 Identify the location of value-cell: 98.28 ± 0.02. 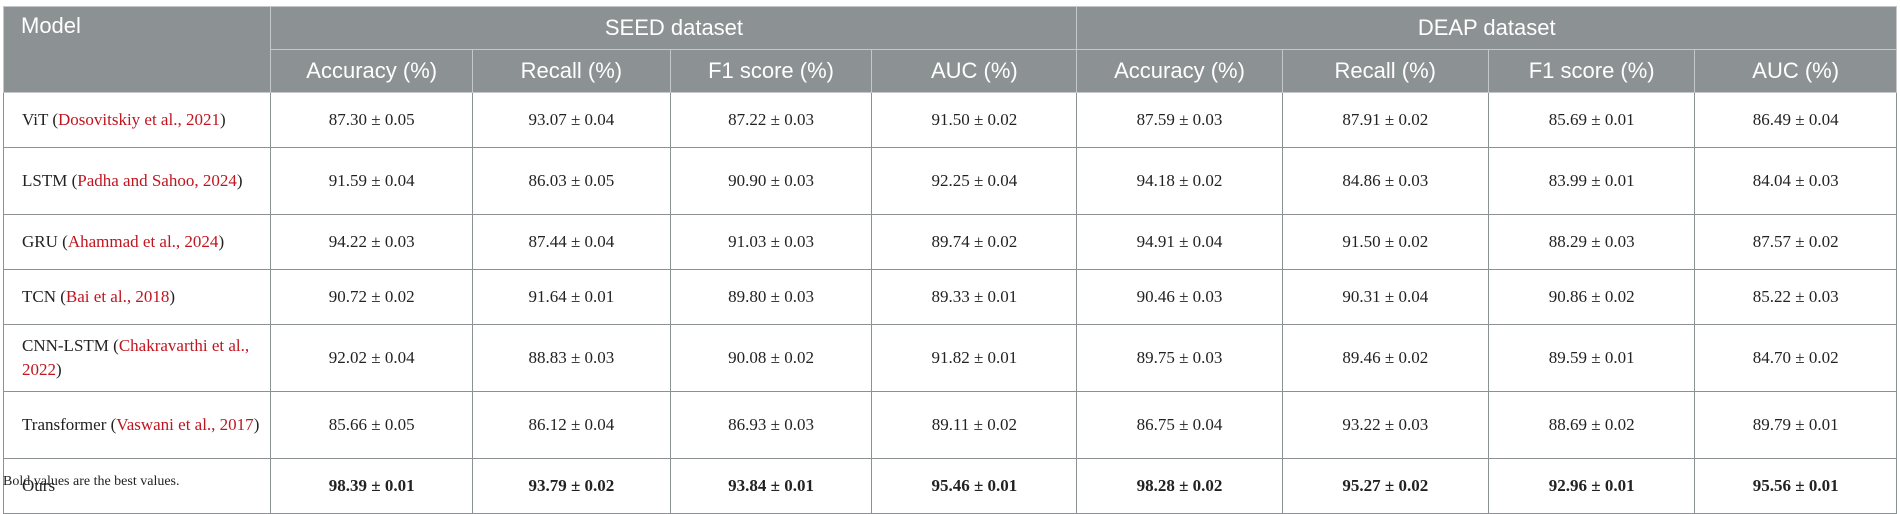
(1179, 486).